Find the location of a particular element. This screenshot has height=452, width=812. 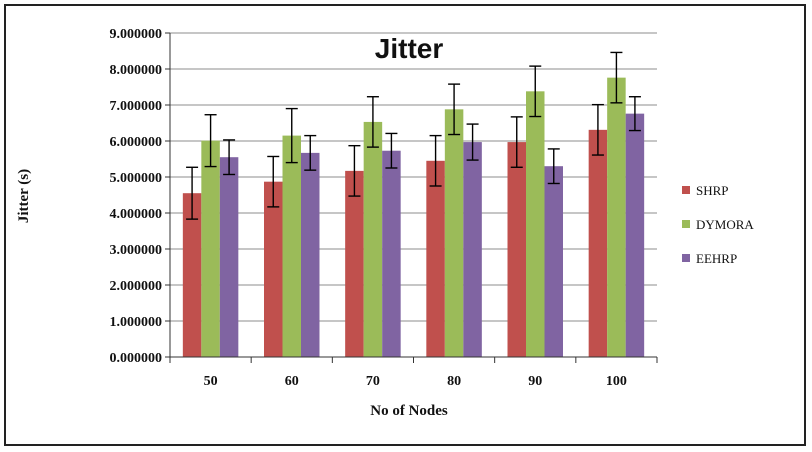

y-tick-label: 7.000000 is located at coordinates (136, 106).